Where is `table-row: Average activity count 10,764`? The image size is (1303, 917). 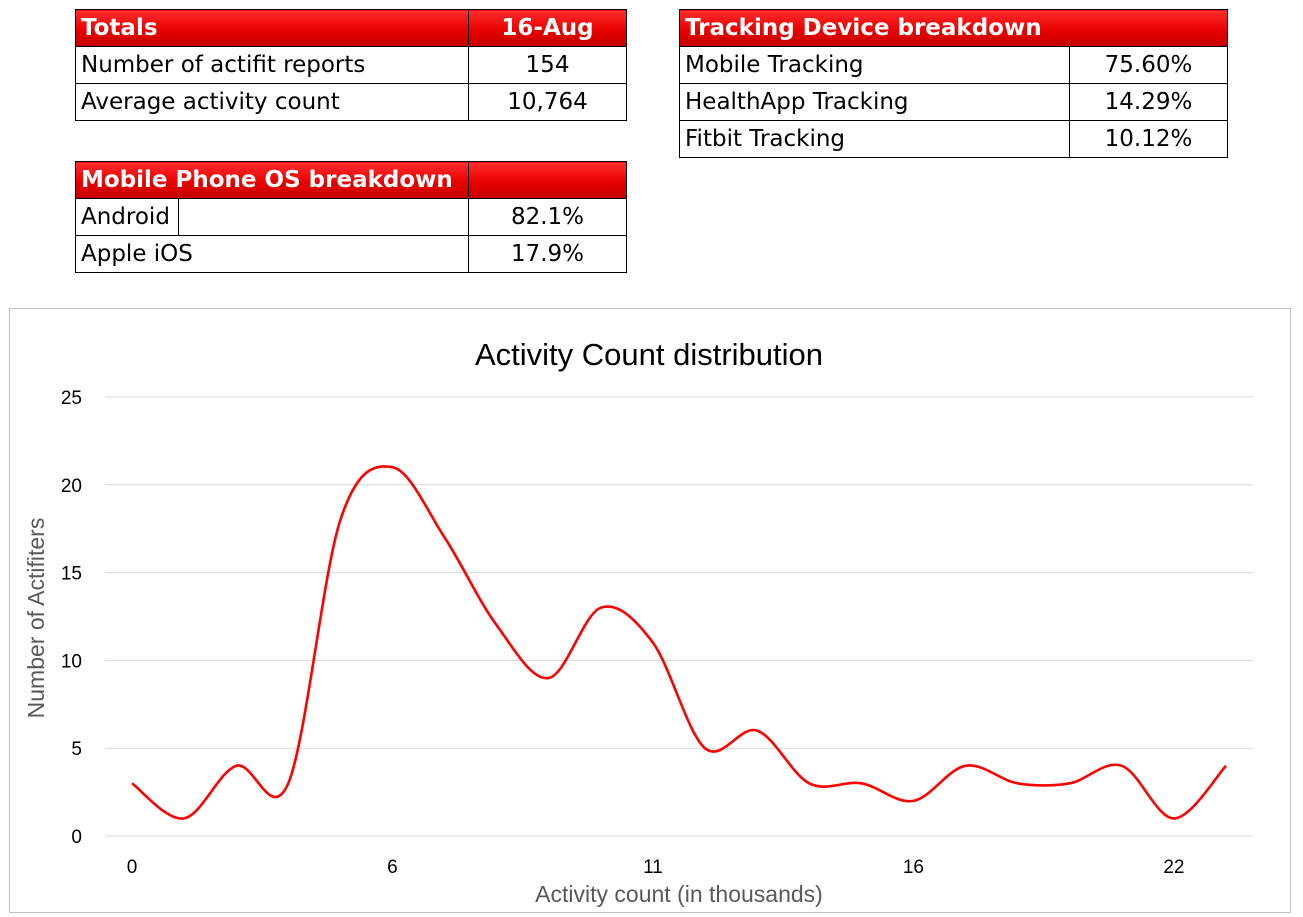
table-row: Average activity count 10,764 is located at coordinates (351, 102).